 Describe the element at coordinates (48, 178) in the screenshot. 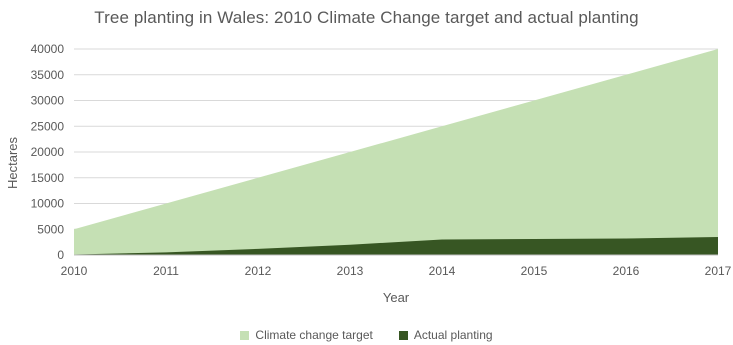

I see `y-tick-label: 15000` at that location.